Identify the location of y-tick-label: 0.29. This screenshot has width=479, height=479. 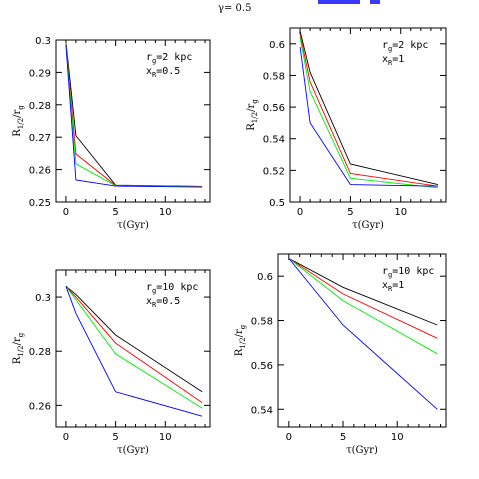
(40, 73).